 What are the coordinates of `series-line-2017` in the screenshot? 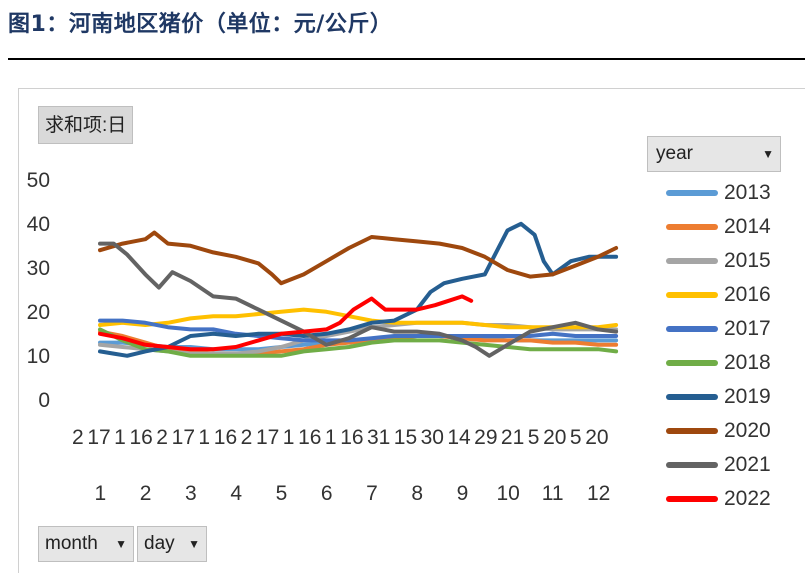 It's located at (358, 330).